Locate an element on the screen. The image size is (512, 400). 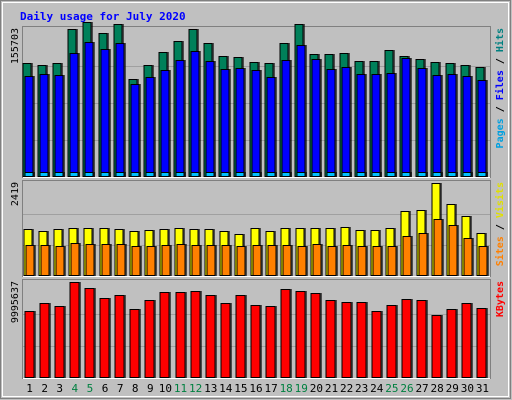
day-label-10: 10 is located at coordinates (165, 388).